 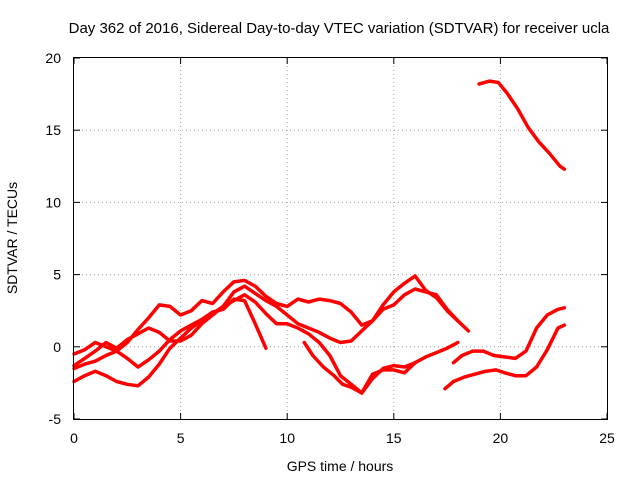 What do you see at coordinates (53, 58) in the screenshot?
I see `y-tick-label: 20` at bounding box center [53, 58].